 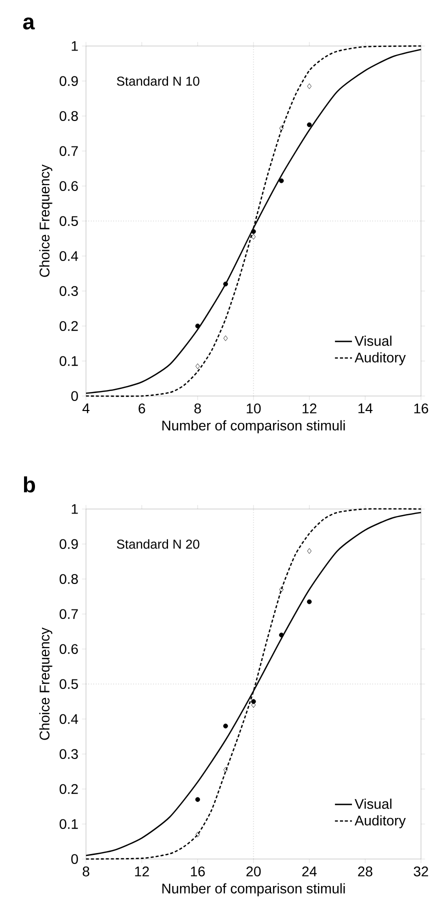 I want to click on annotation: Standard N 10, so click(x=158, y=81).